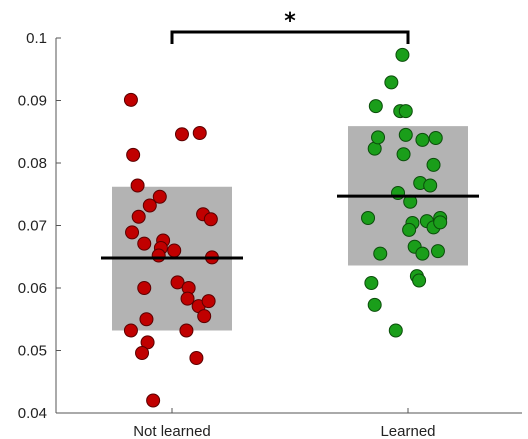 The height and width of the screenshot is (439, 528). Describe the element at coordinates (290, 227) in the screenshot. I see `mean-lines` at that location.